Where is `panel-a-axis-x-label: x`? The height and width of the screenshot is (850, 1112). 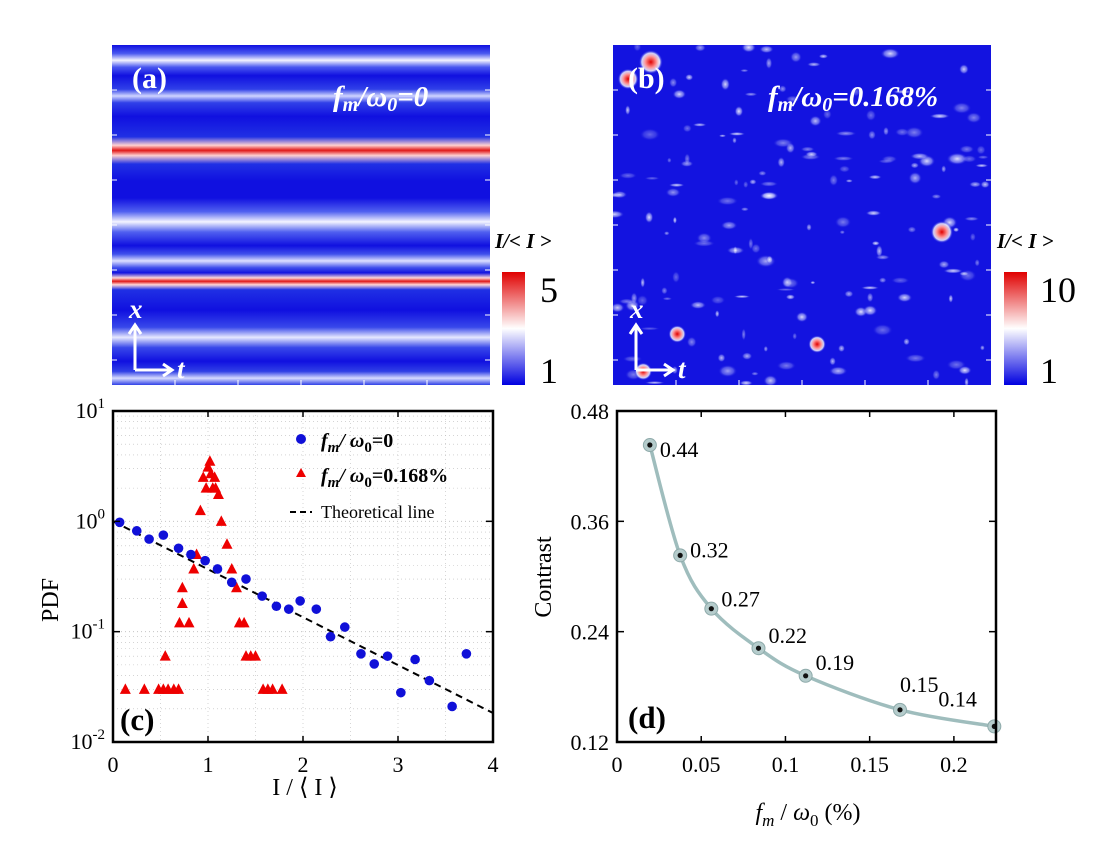
panel-a-axis-x-label: x is located at coordinates (135, 309).